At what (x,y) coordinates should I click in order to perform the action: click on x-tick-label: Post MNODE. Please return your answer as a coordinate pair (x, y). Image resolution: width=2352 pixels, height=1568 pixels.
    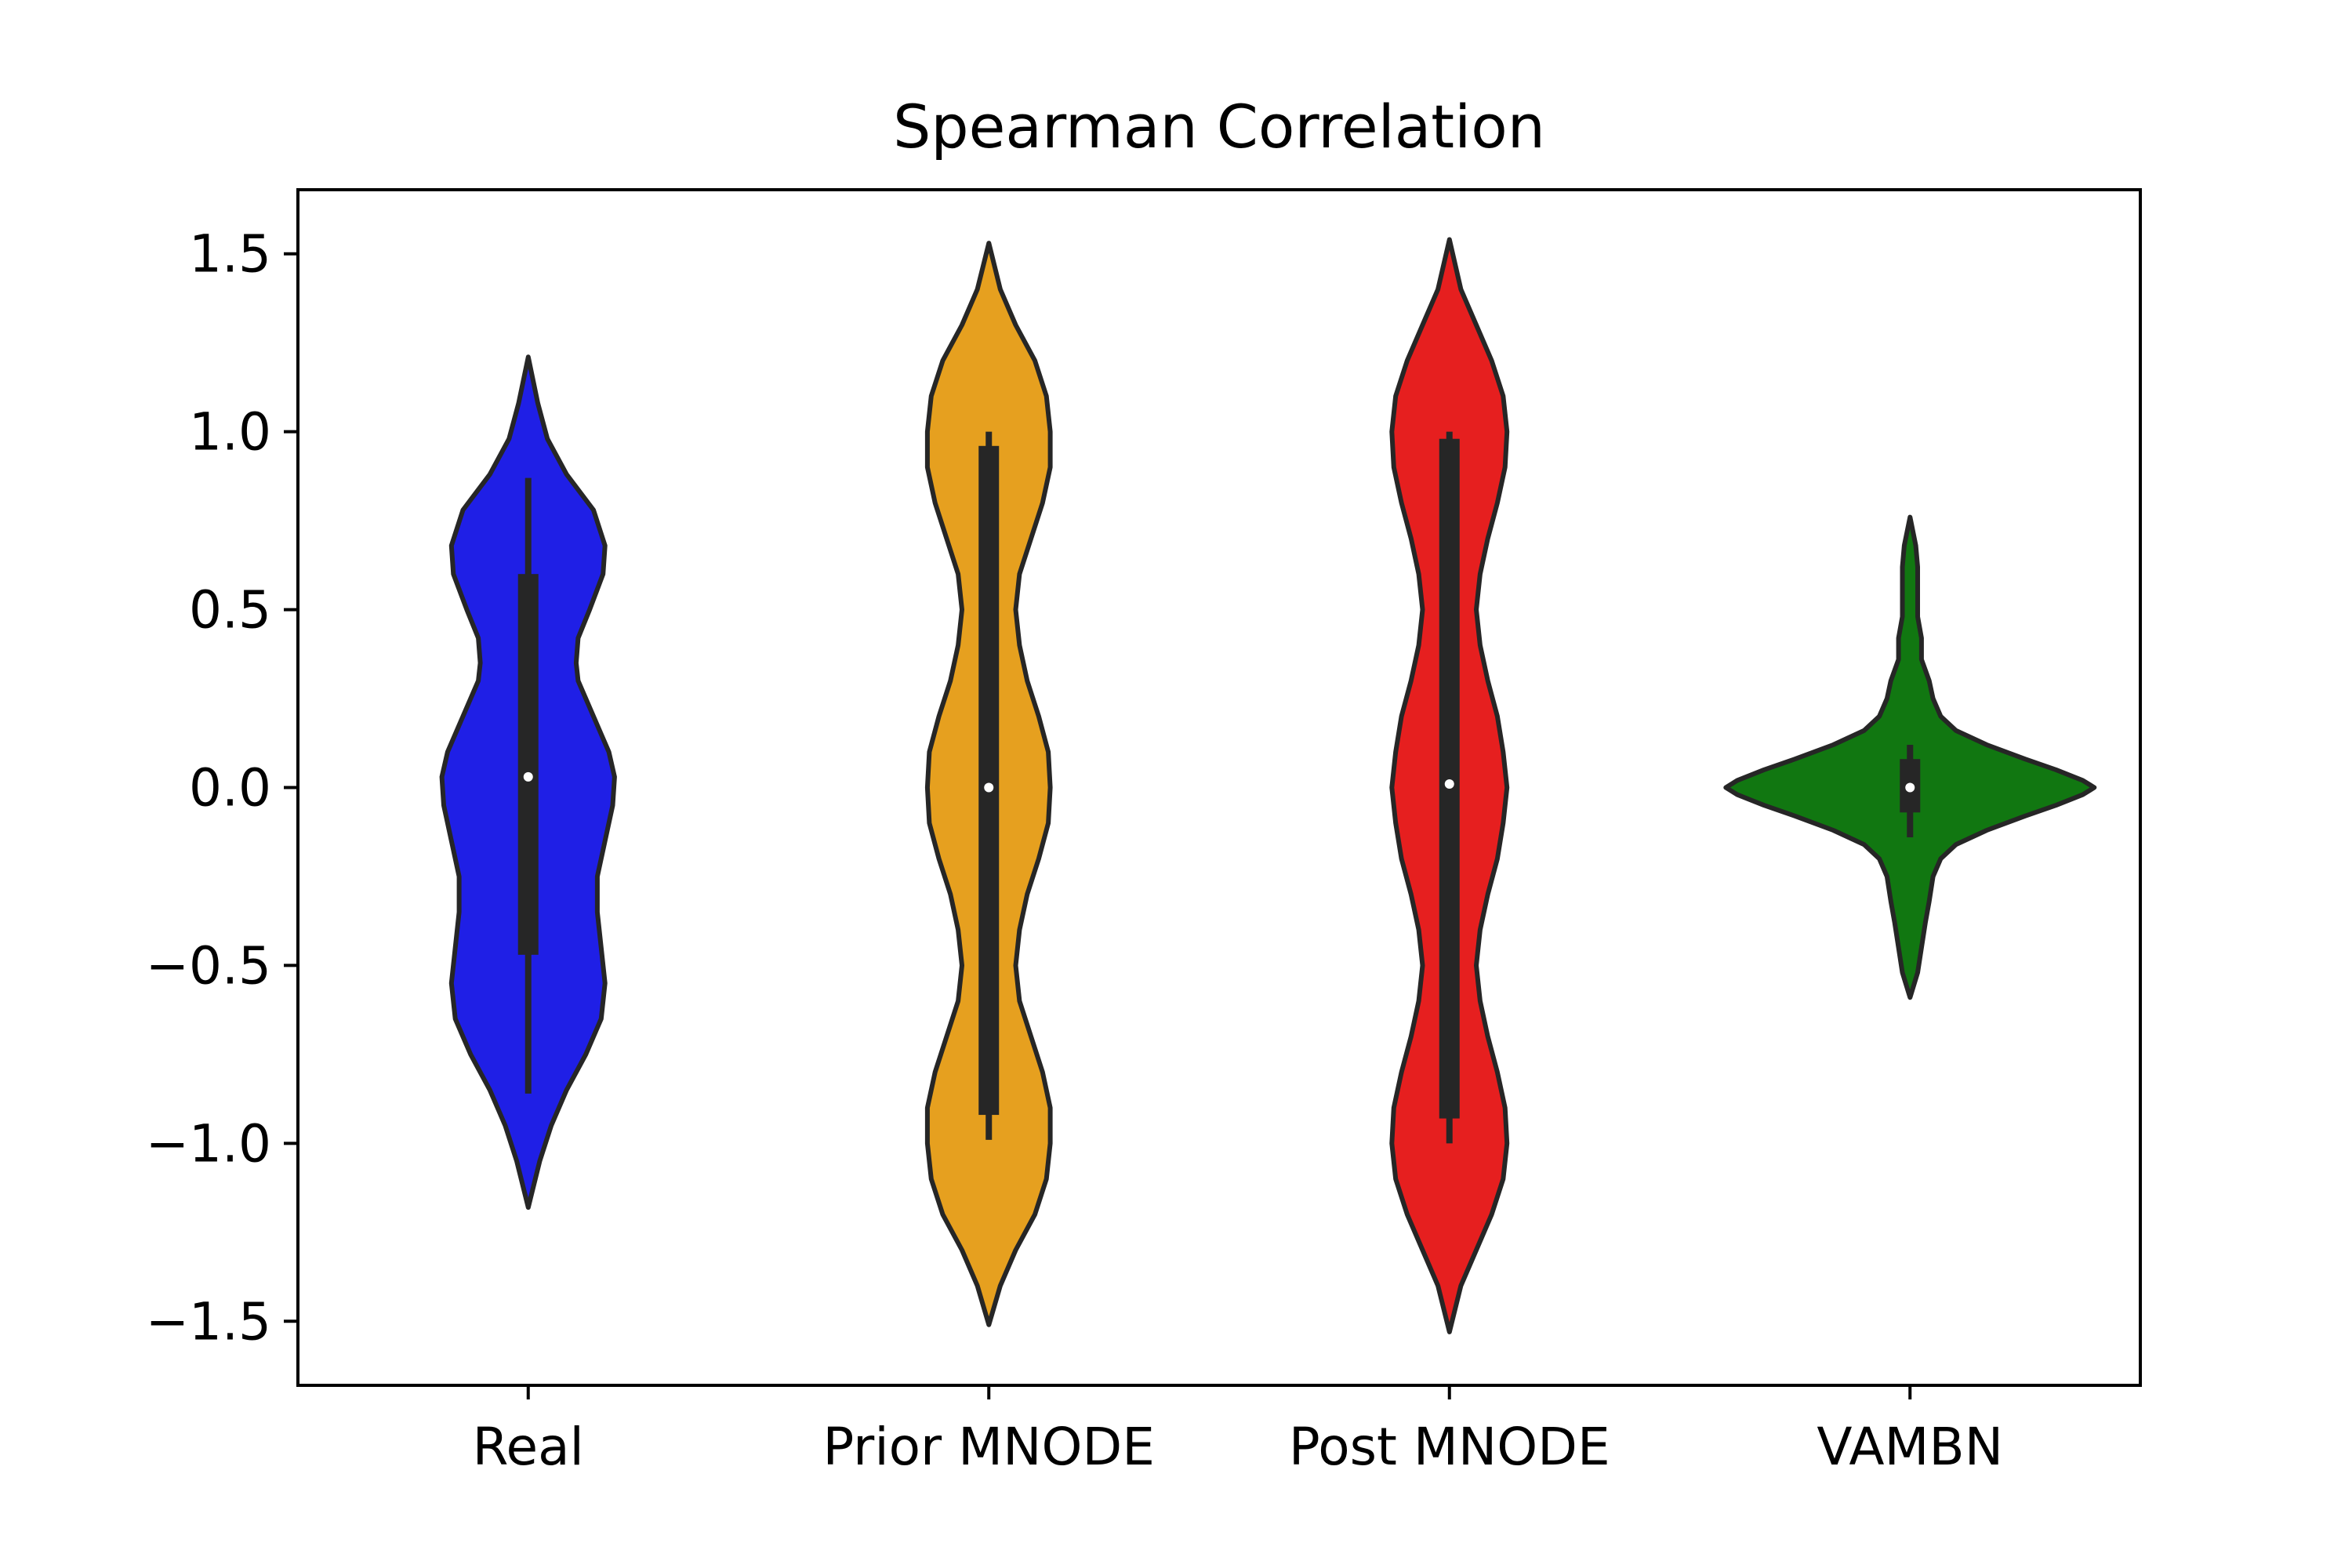
    Looking at the image, I should click on (1449, 1447).